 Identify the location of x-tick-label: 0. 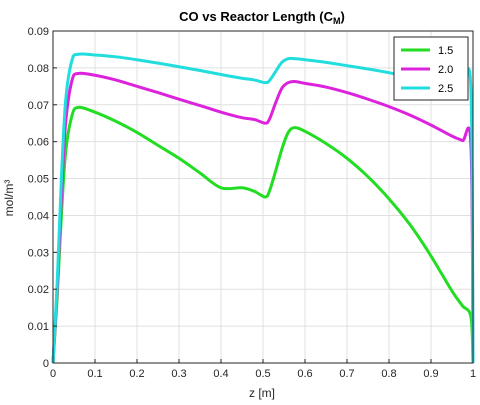
(53, 374).